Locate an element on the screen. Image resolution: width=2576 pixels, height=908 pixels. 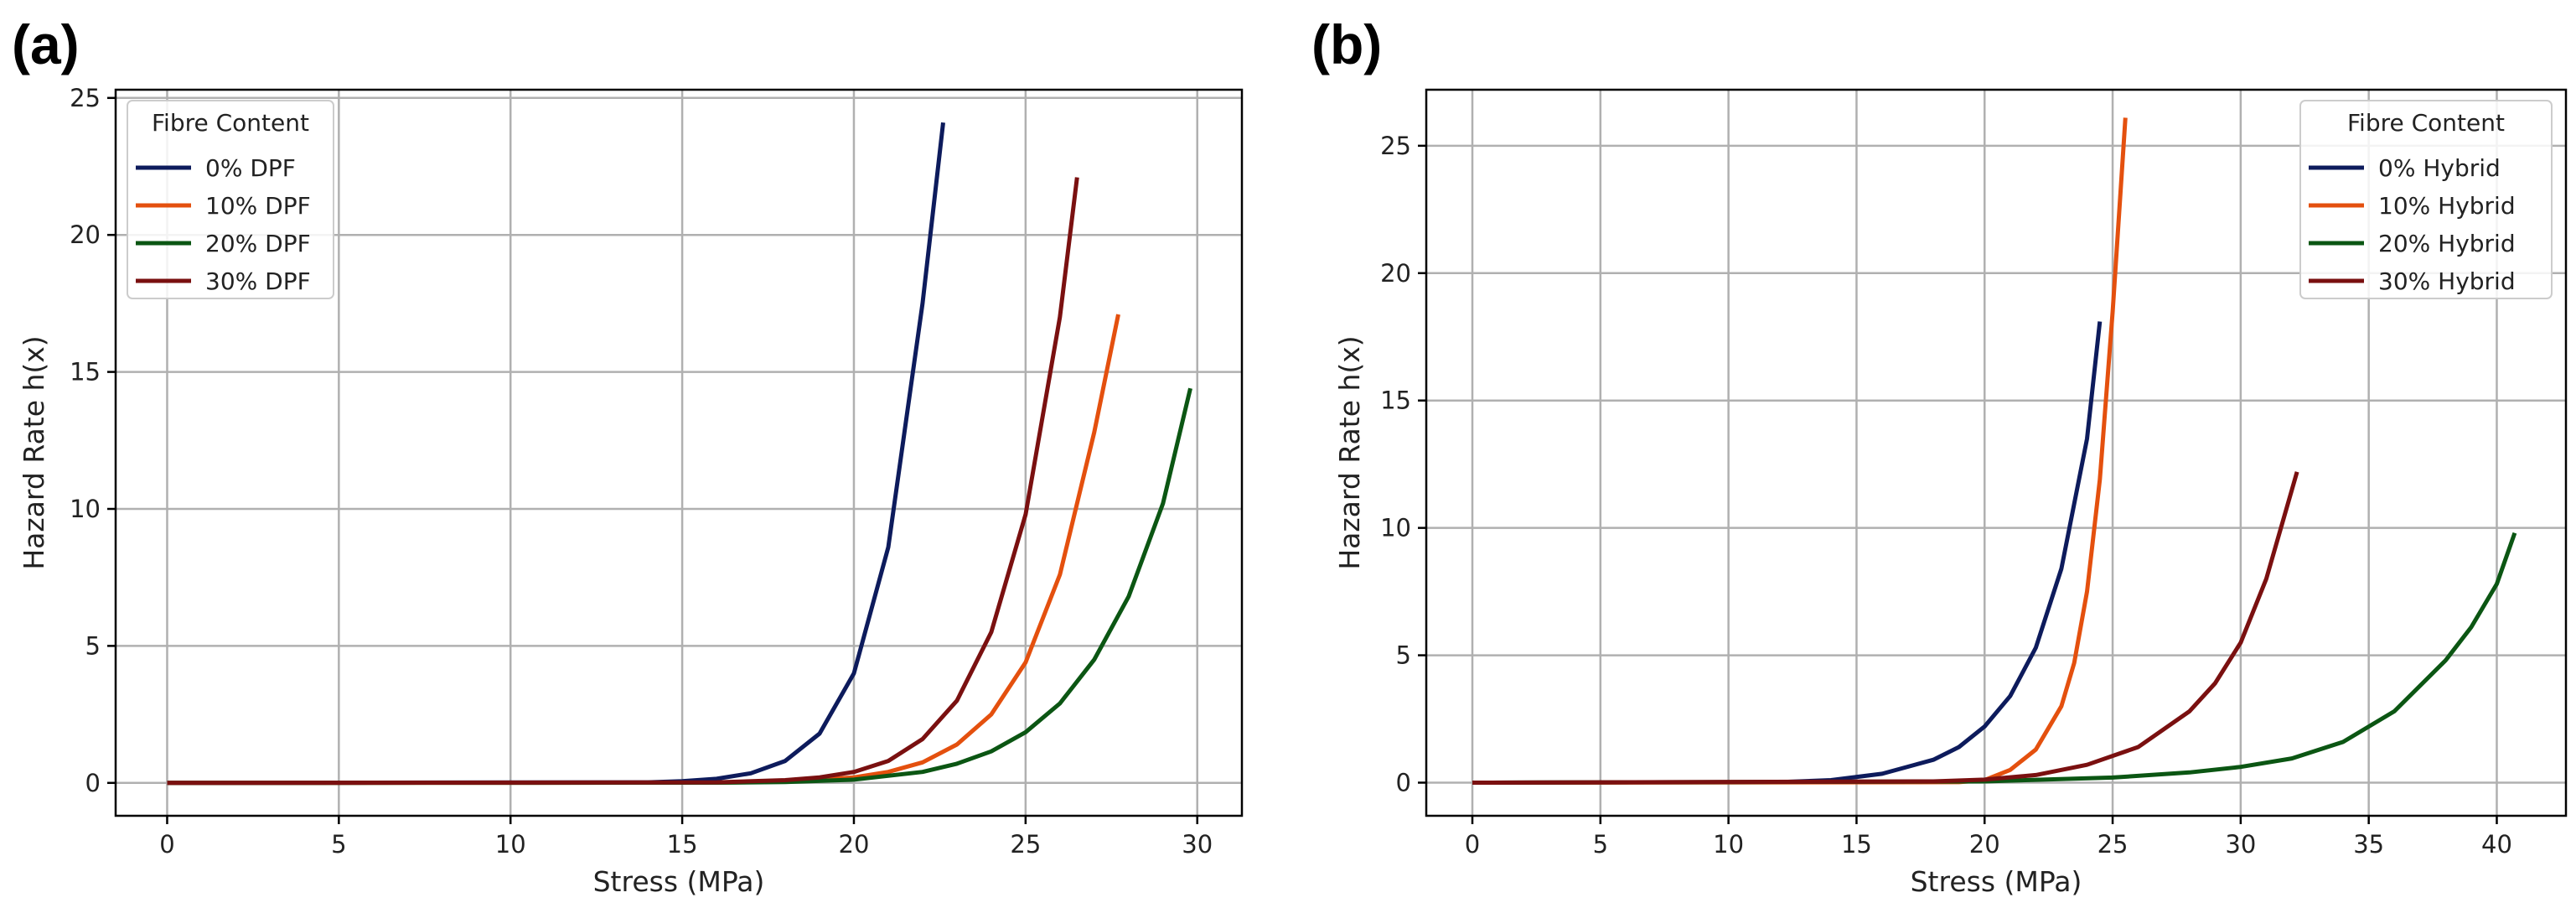
legend-label: 30% DPF is located at coordinates (258, 281).